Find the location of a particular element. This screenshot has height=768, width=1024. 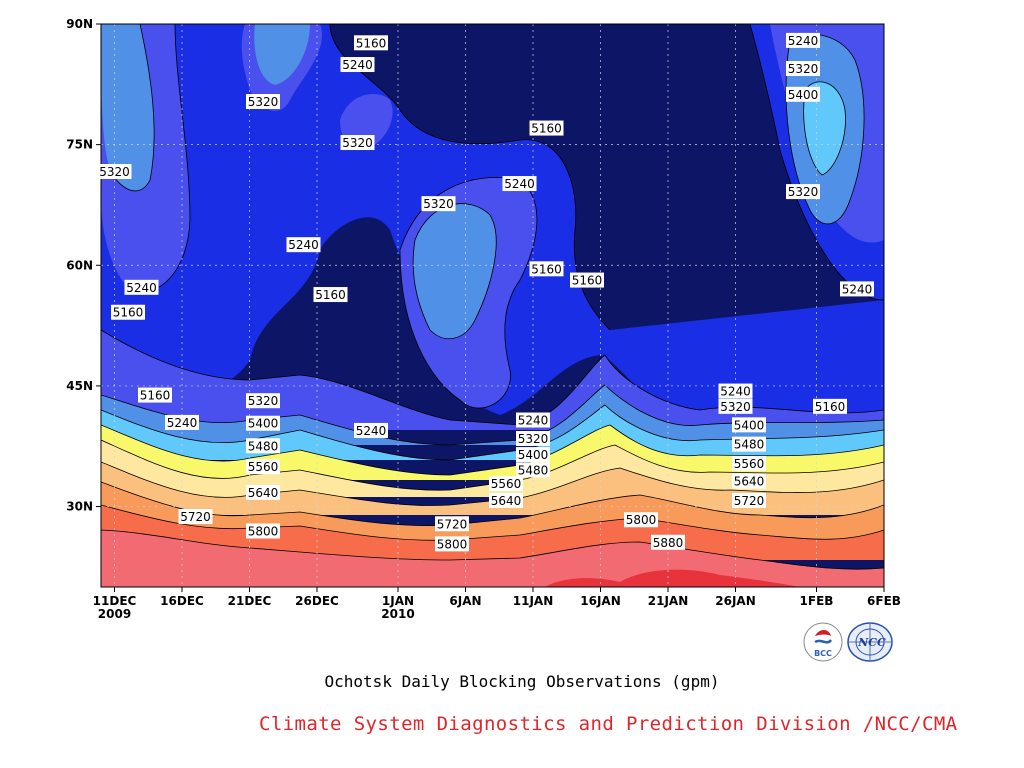

contour-label-43: 5320 is located at coordinates (803, 69).